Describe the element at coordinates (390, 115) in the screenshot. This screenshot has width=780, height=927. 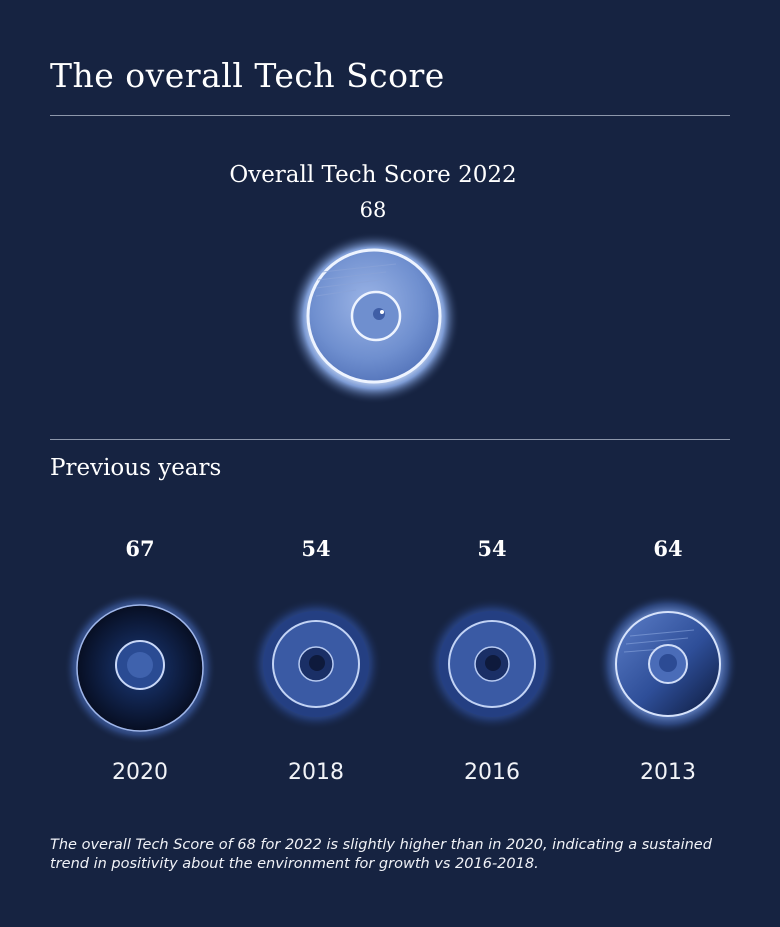
I see `title-divider` at that location.